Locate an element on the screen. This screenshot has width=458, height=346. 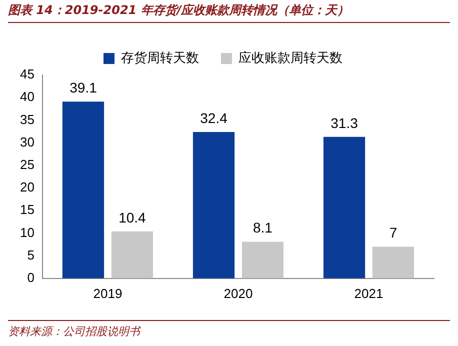
x-tick-label: 2019 is located at coordinates (107, 293).